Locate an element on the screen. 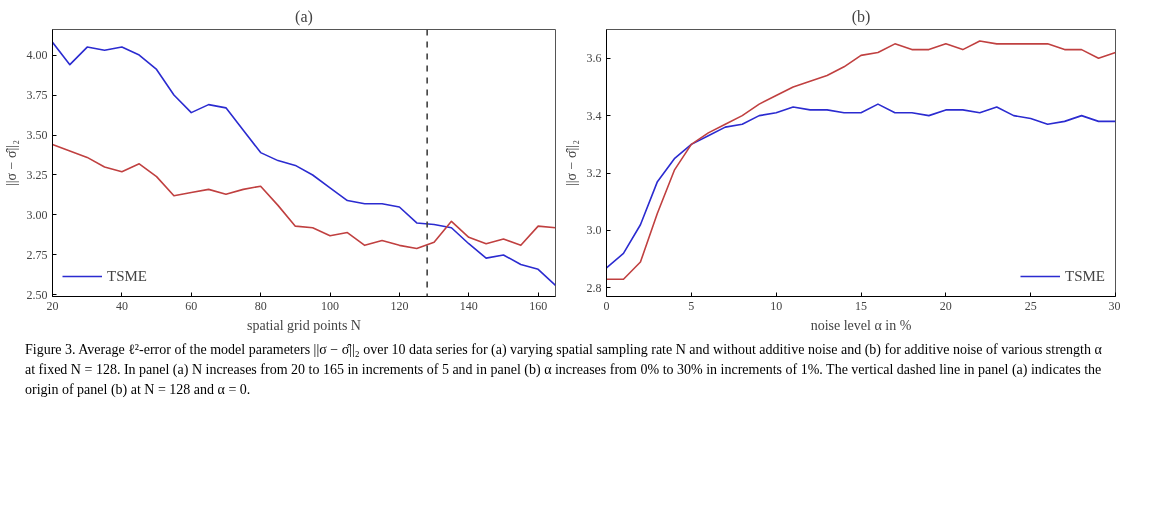  x-axis-title: noise level α in % is located at coordinates (861, 325).